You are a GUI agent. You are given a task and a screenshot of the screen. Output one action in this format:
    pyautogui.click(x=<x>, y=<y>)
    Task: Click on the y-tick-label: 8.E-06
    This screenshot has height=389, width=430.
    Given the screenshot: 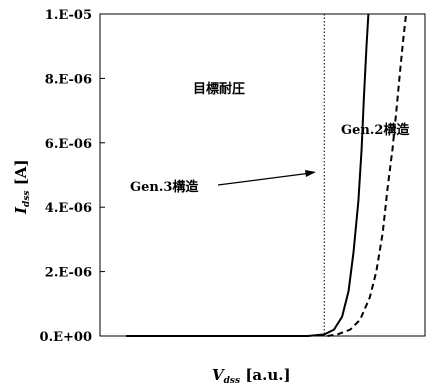 What is the action you would take?
    pyautogui.click(x=68, y=79)
    